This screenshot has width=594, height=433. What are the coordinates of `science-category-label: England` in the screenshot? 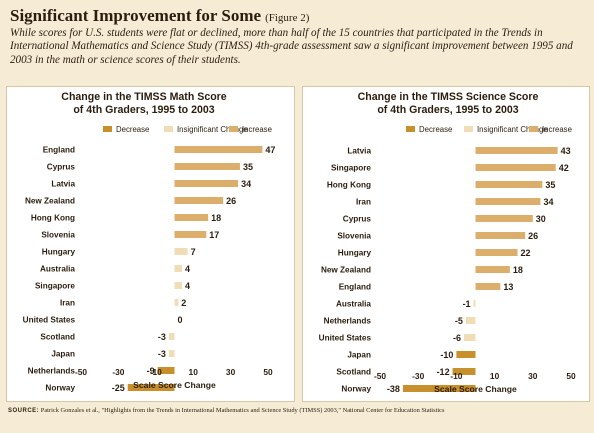 It's located at (355, 287).